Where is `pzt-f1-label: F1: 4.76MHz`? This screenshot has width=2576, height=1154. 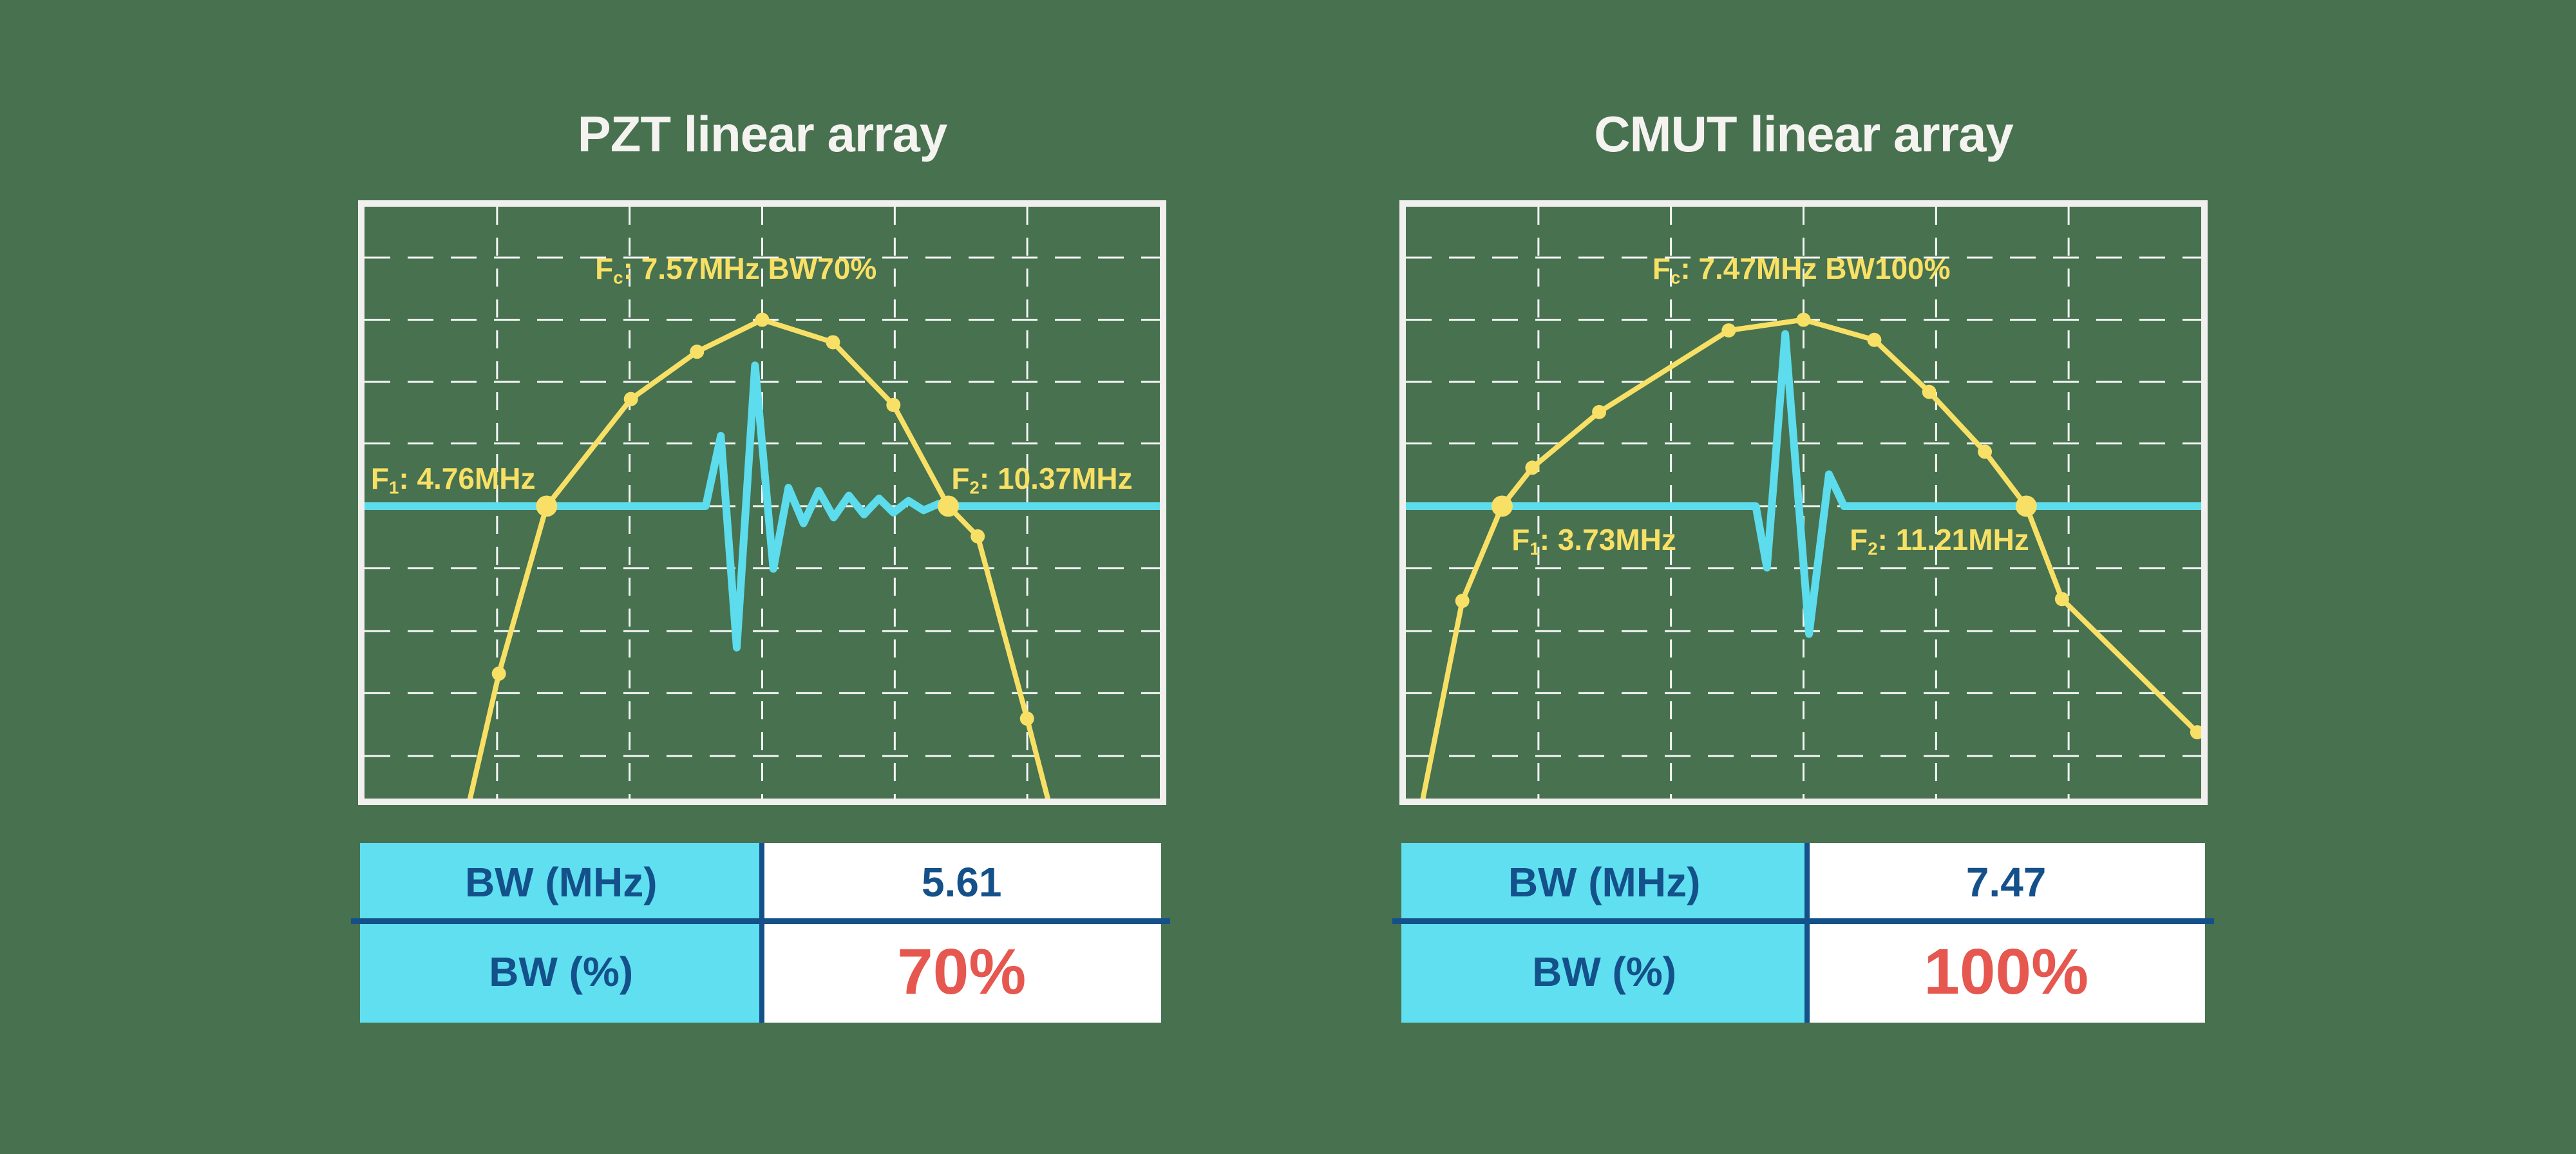
pzt-f1-label: F1: 4.76MHz is located at coordinates (453, 480).